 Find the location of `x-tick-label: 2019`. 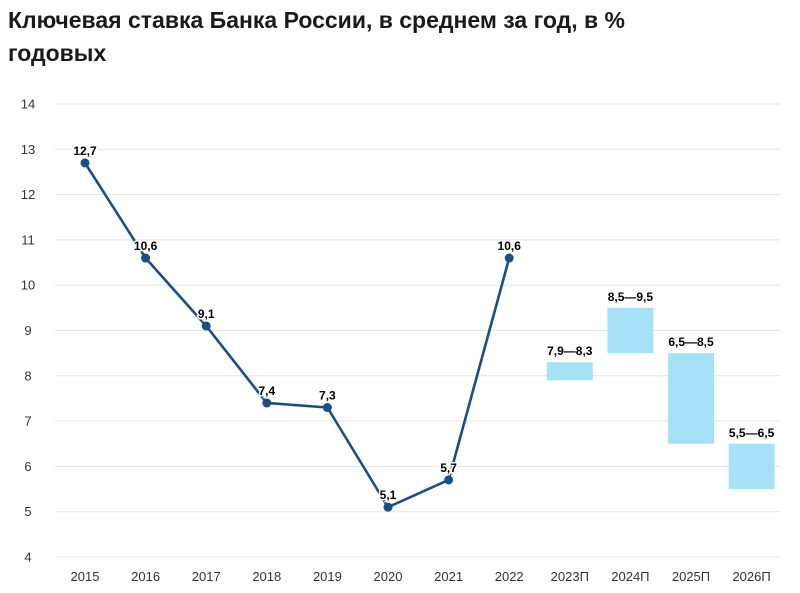

x-tick-label: 2019 is located at coordinates (327, 576).